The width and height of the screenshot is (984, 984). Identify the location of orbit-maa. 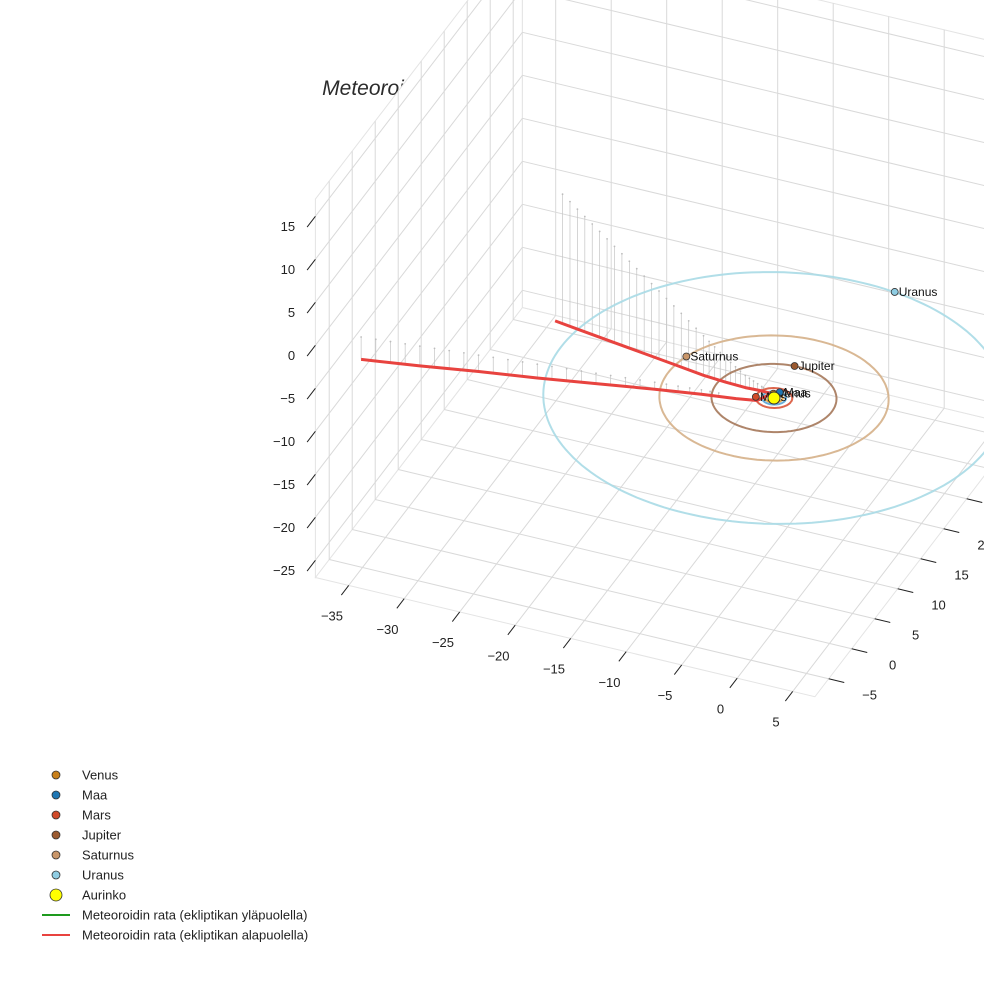
(774, 398).